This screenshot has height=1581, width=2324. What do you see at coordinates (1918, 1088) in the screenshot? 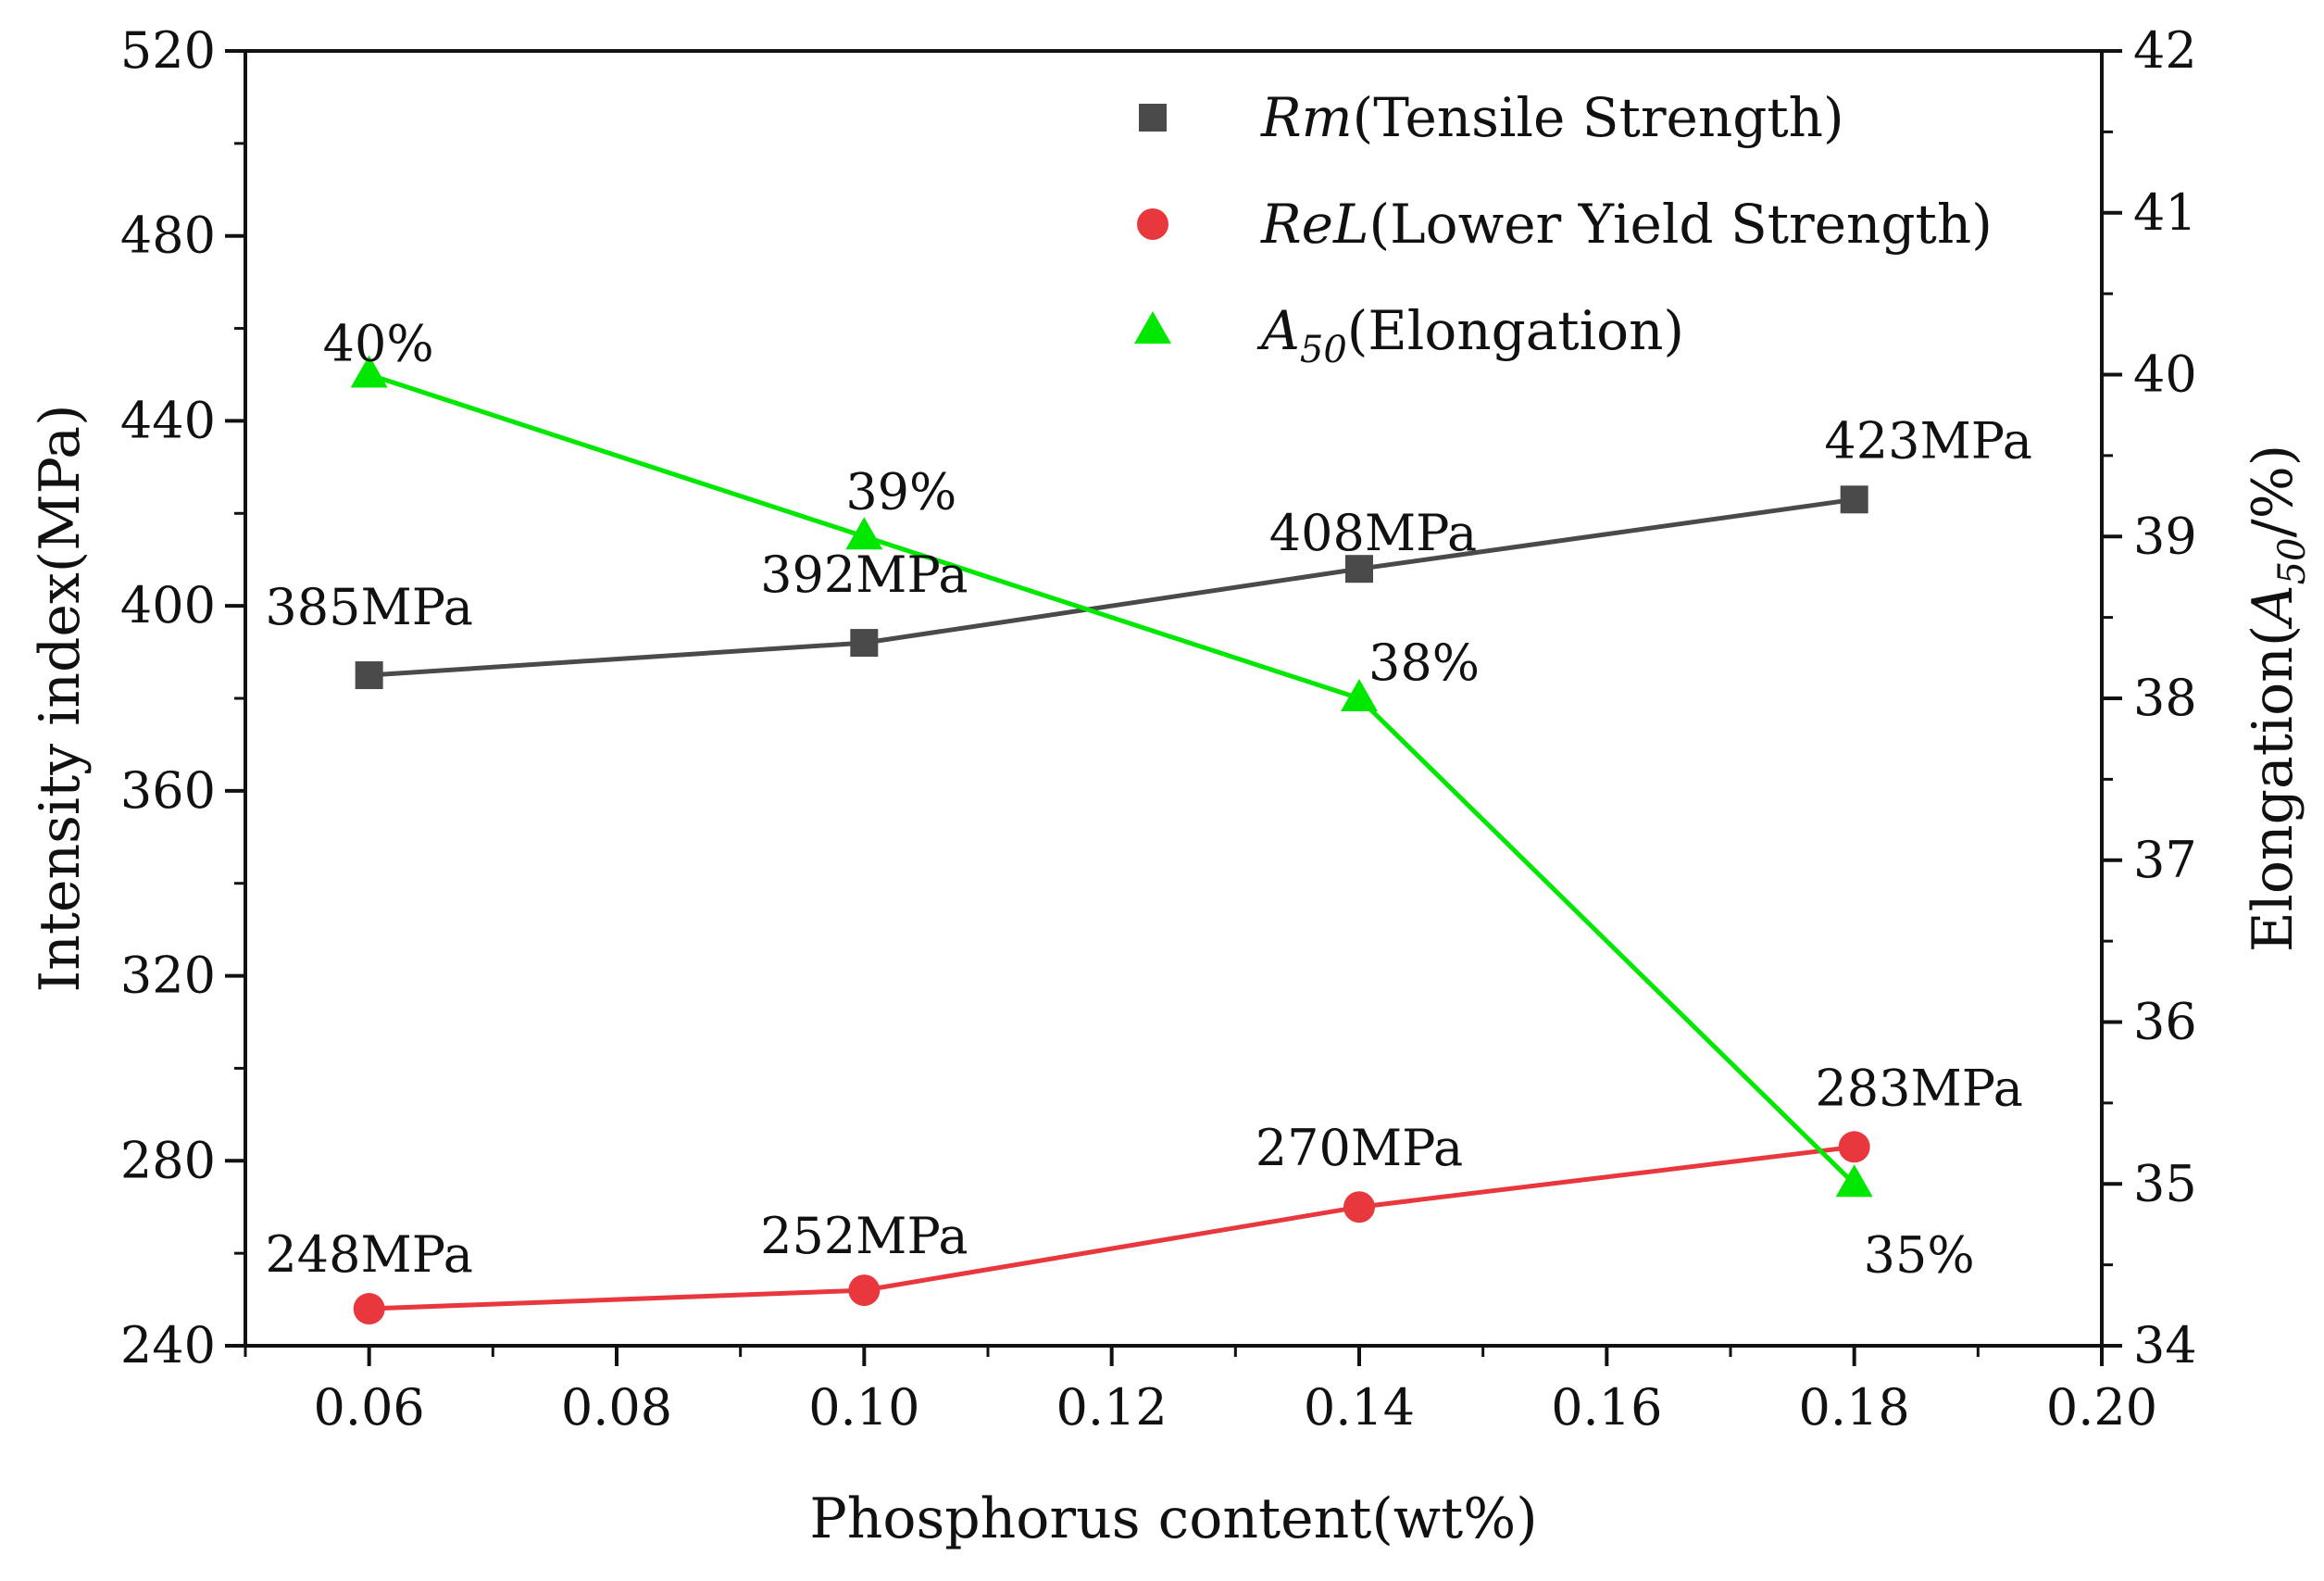
I see `data-label-rel: 283MPa` at bounding box center [1918, 1088].